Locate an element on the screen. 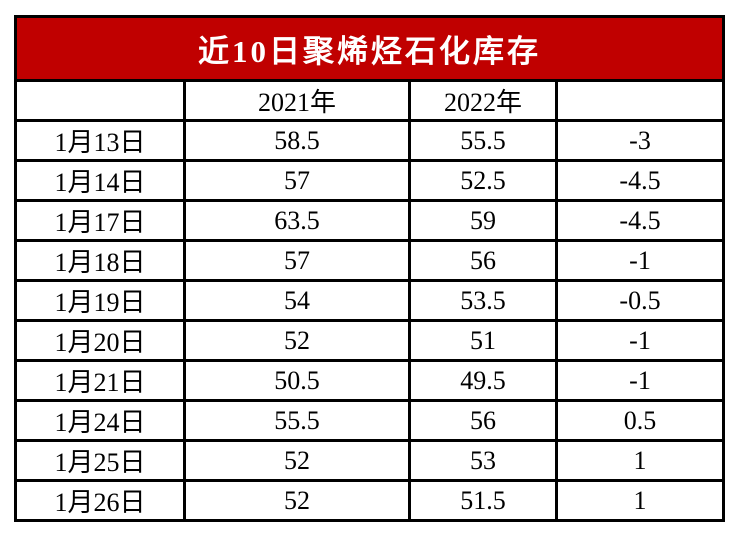 The width and height of the screenshot is (736, 536). column-header-blank is located at coordinates (100, 100).